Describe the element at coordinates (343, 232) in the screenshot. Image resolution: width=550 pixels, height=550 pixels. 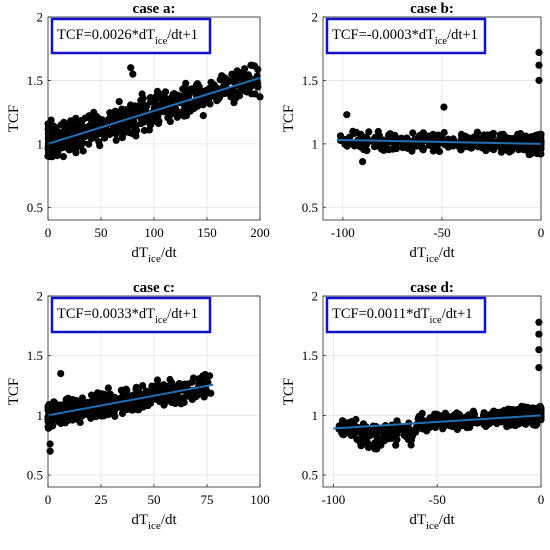
I see `x-tick-label: -100` at that location.